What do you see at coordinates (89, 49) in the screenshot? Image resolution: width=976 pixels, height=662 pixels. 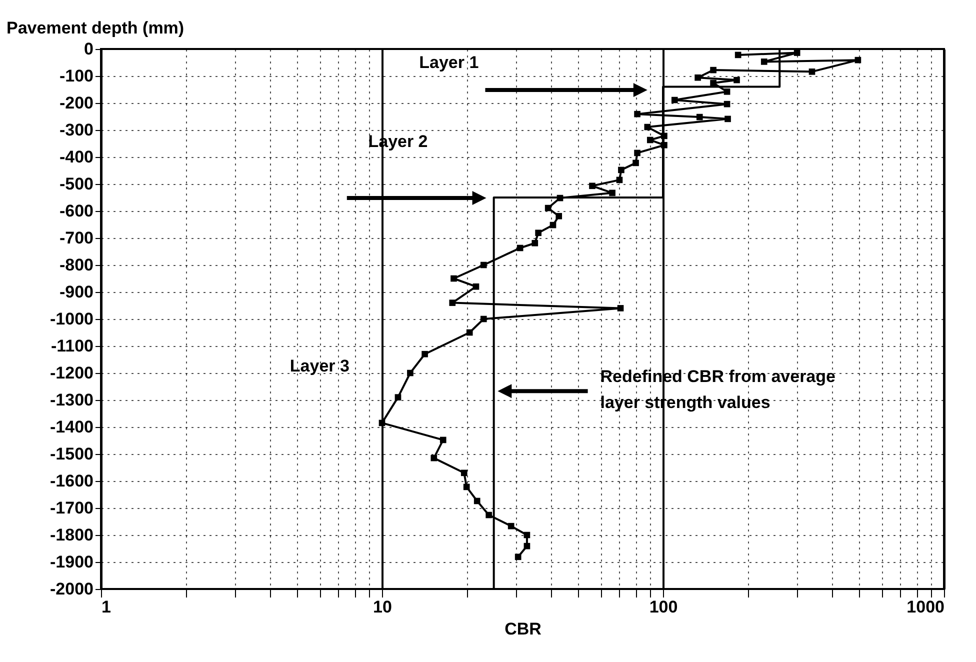 I see `y-tick-label: 0` at bounding box center [89, 49].